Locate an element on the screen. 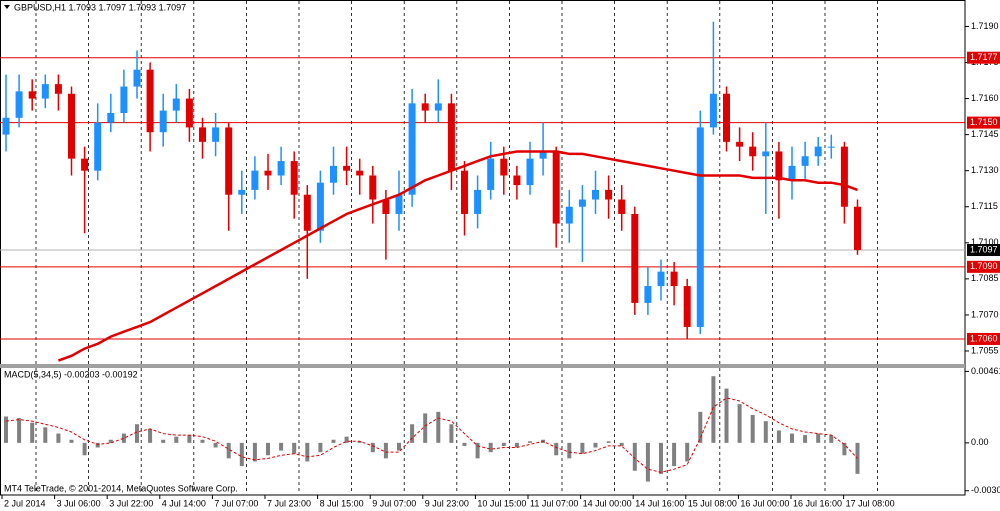 Image resolution: width=1000 pixels, height=511 pixels. y2-tick-label: 0.00461 is located at coordinates (985, 371).